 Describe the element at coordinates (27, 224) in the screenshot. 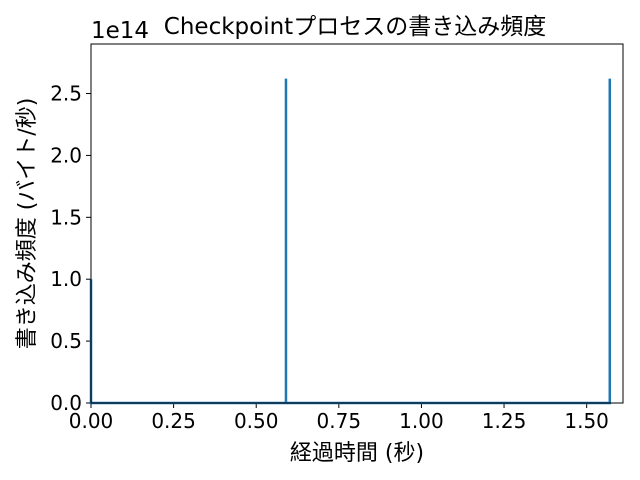

I see `y-axis-label: 書き込み頻度 (バイト/秒)` at that location.